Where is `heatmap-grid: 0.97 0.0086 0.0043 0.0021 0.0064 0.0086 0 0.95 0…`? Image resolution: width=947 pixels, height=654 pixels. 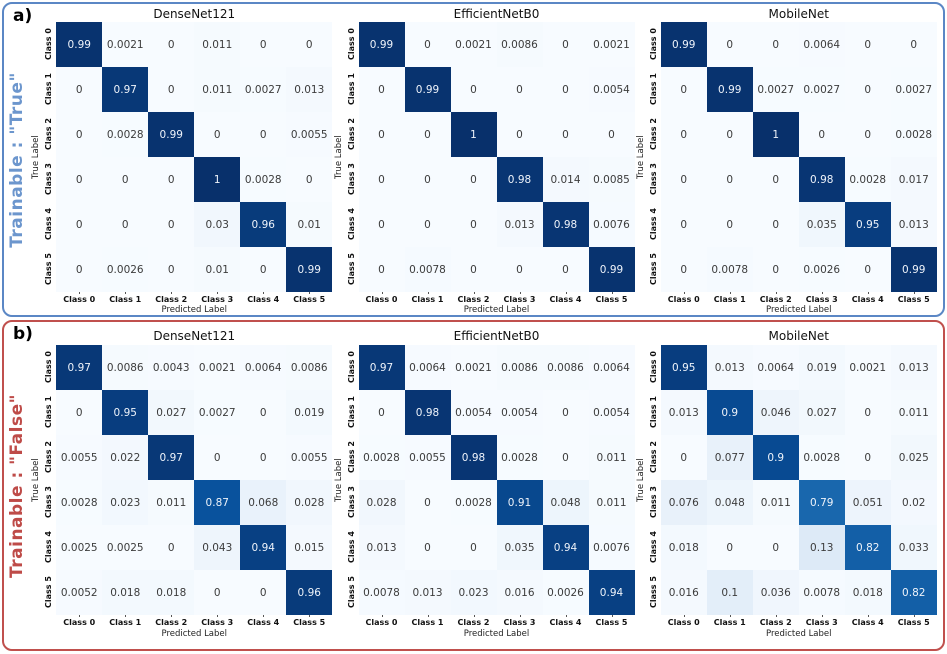
heatmap-grid: 0.97 0.0086 0.0043 0.0021 0.0064 0.0086 0 0.95 0… is located at coordinates (194, 480).